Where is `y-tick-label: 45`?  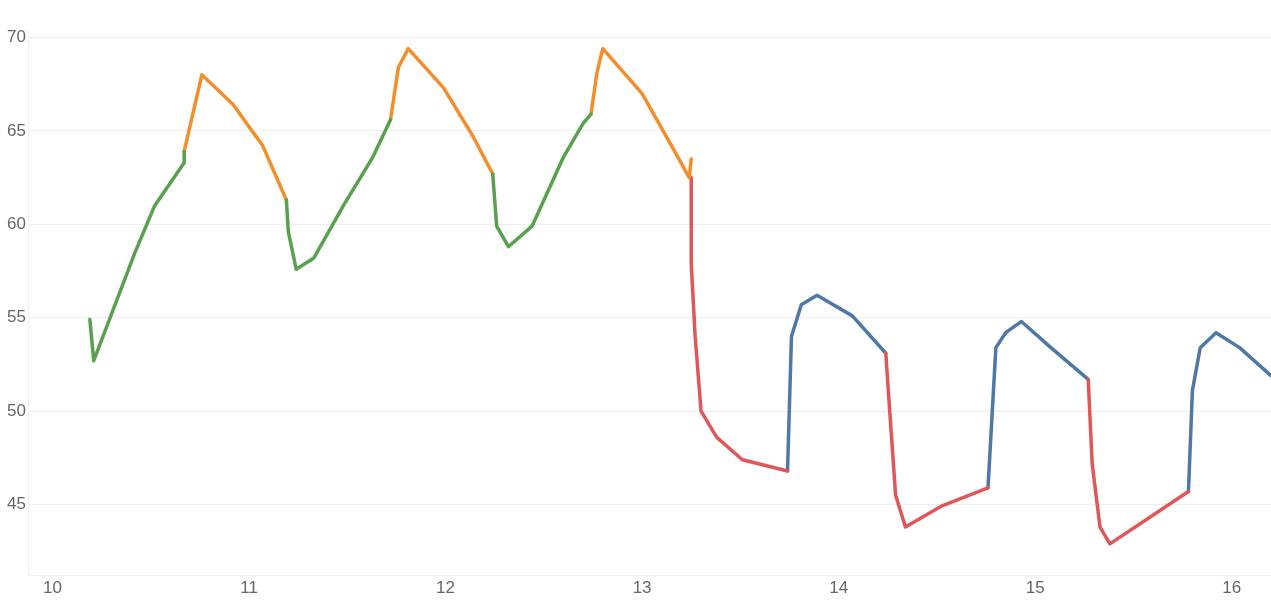 y-tick-label: 45 is located at coordinates (16, 504).